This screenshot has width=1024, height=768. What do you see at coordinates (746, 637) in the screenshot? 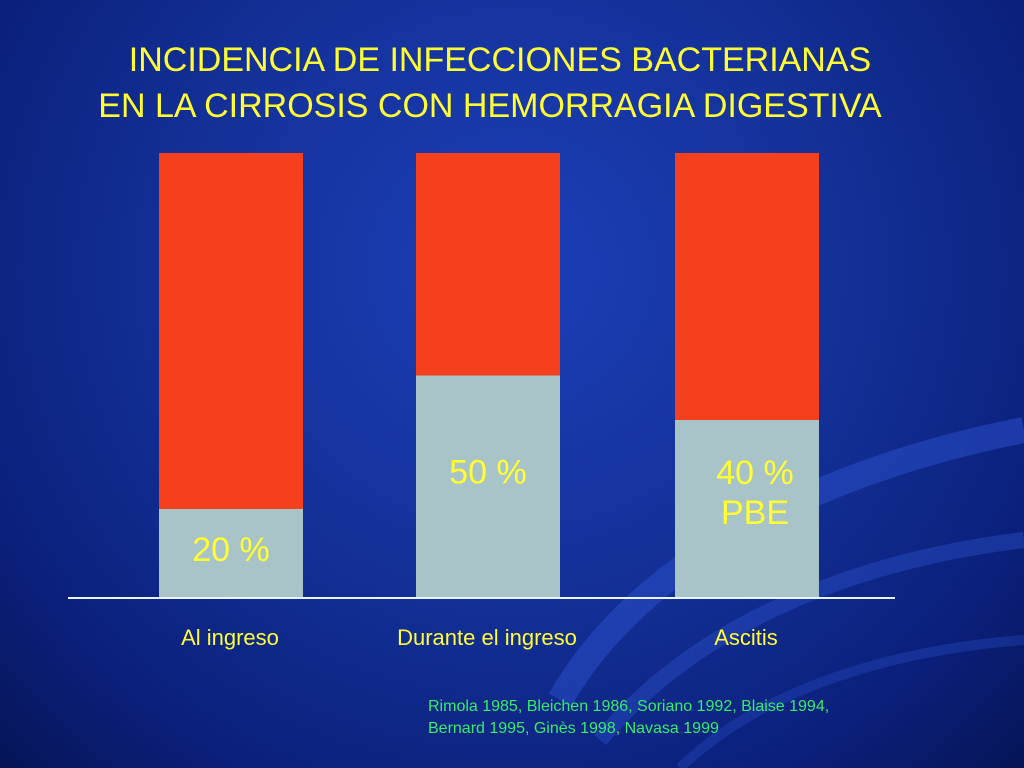
I see `category-label-3: Ascitis` at bounding box center [746, 637].